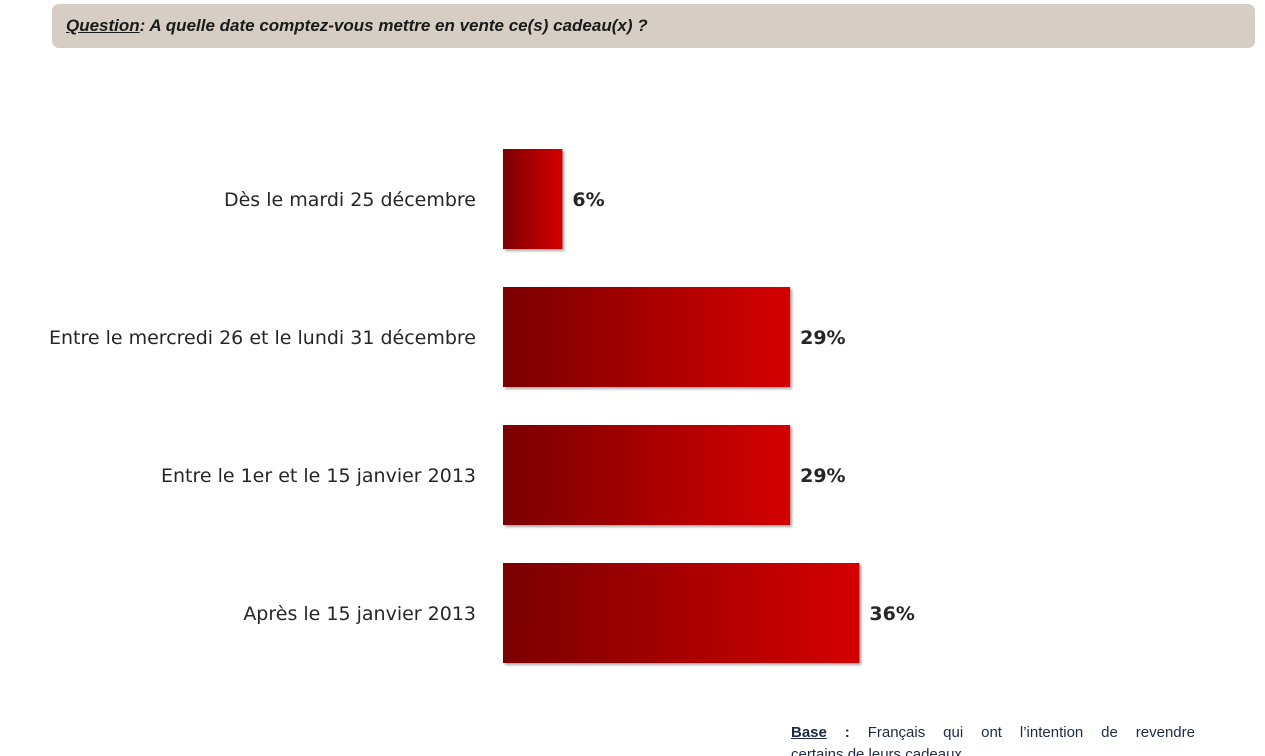 This screenshot has height=756, width=1265. I want to click on category-label: Après le 15 janvier 2013, so click(359, 614).